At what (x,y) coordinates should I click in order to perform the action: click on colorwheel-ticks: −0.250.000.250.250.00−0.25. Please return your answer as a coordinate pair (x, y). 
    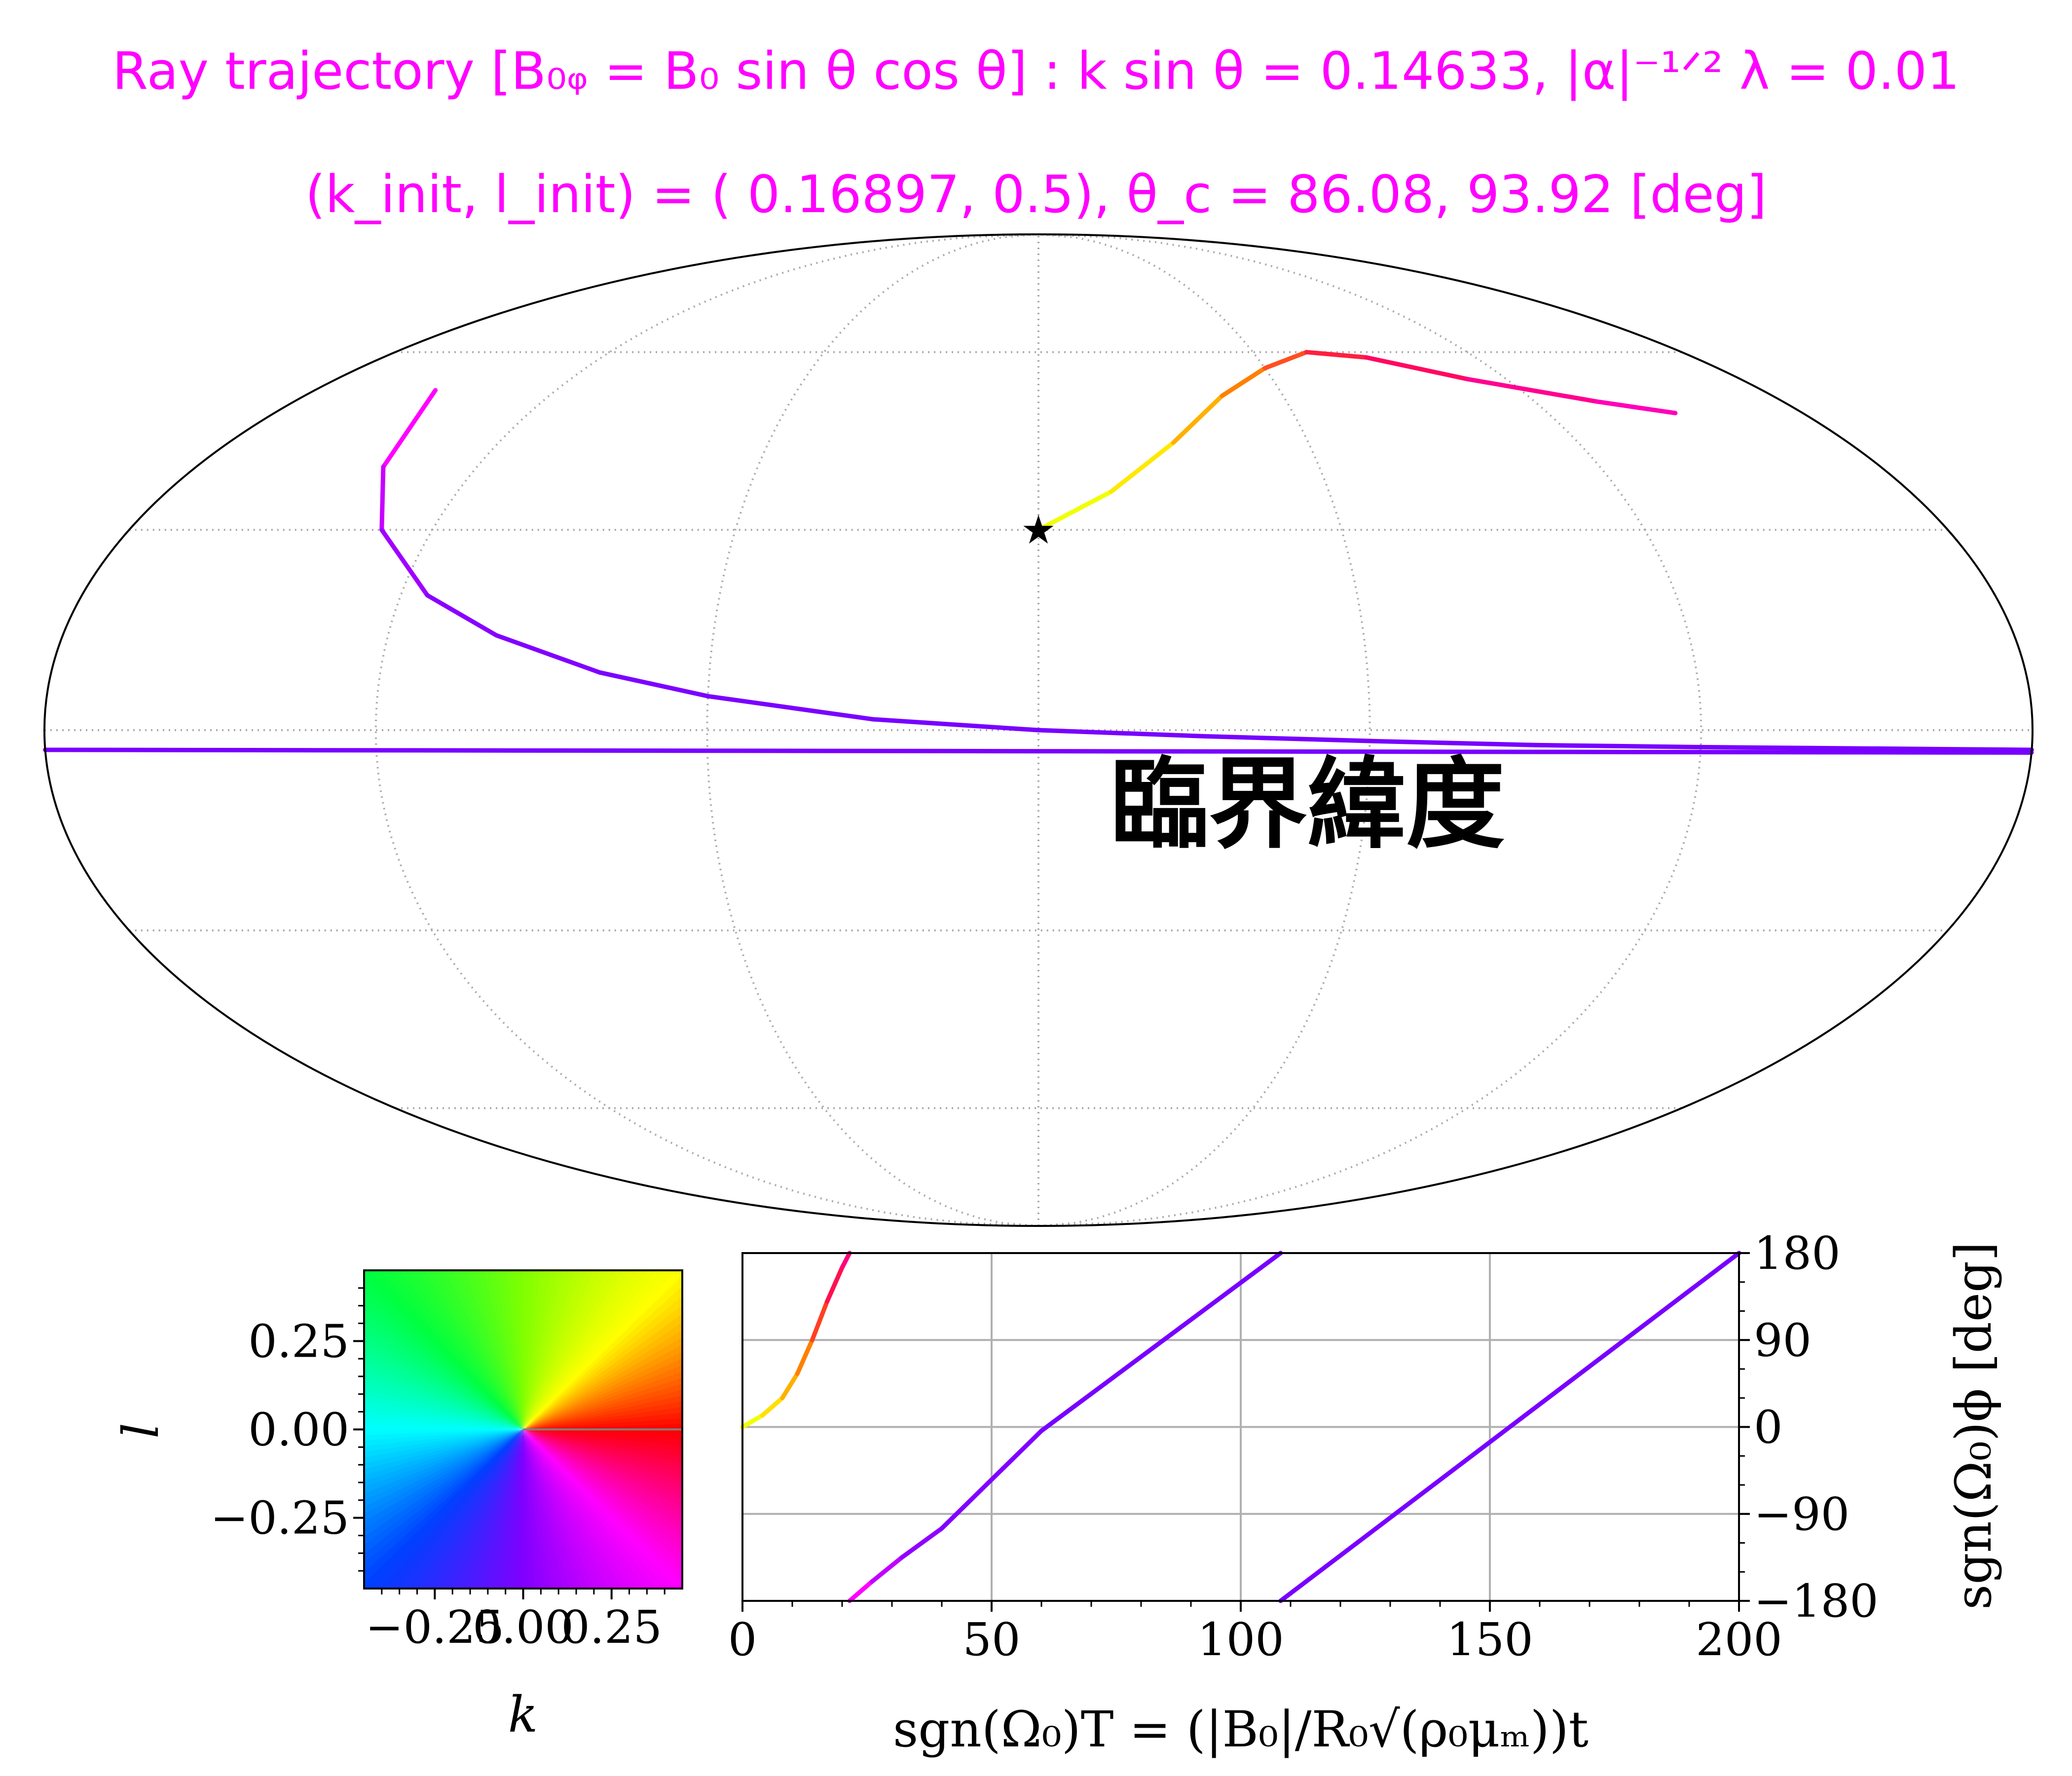
    Looking at the image, I should click on (438, 1470).